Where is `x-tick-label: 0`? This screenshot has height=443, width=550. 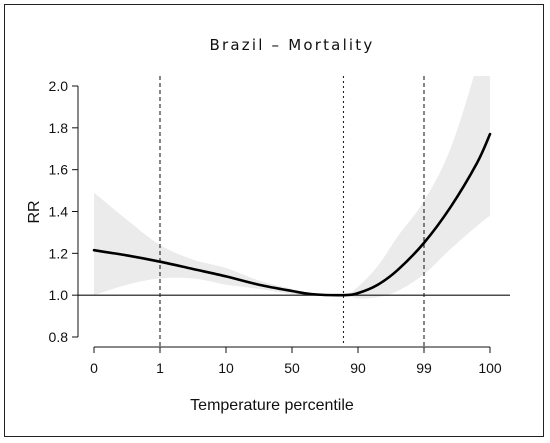 x-tick-label: 0 is located at coordinates (94, 368).